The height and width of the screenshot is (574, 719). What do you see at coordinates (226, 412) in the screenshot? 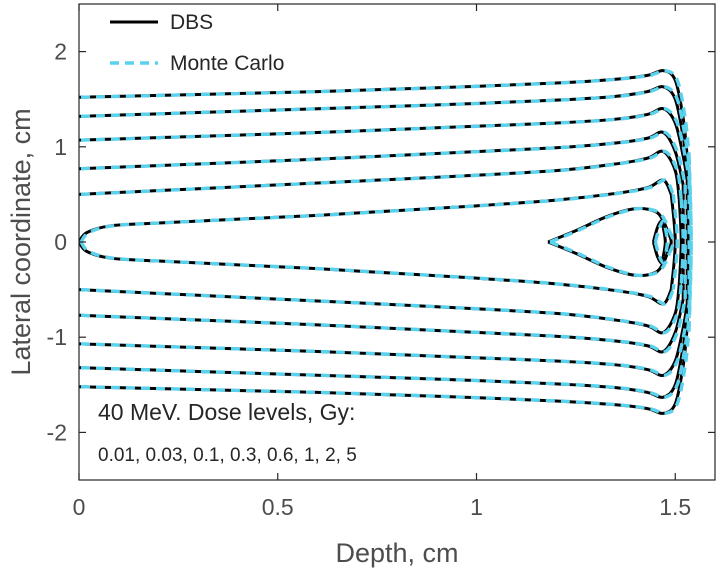
I see `annotation-title: 40 MeV. Dose levels, Gy:` at bounding box center [226, 412].